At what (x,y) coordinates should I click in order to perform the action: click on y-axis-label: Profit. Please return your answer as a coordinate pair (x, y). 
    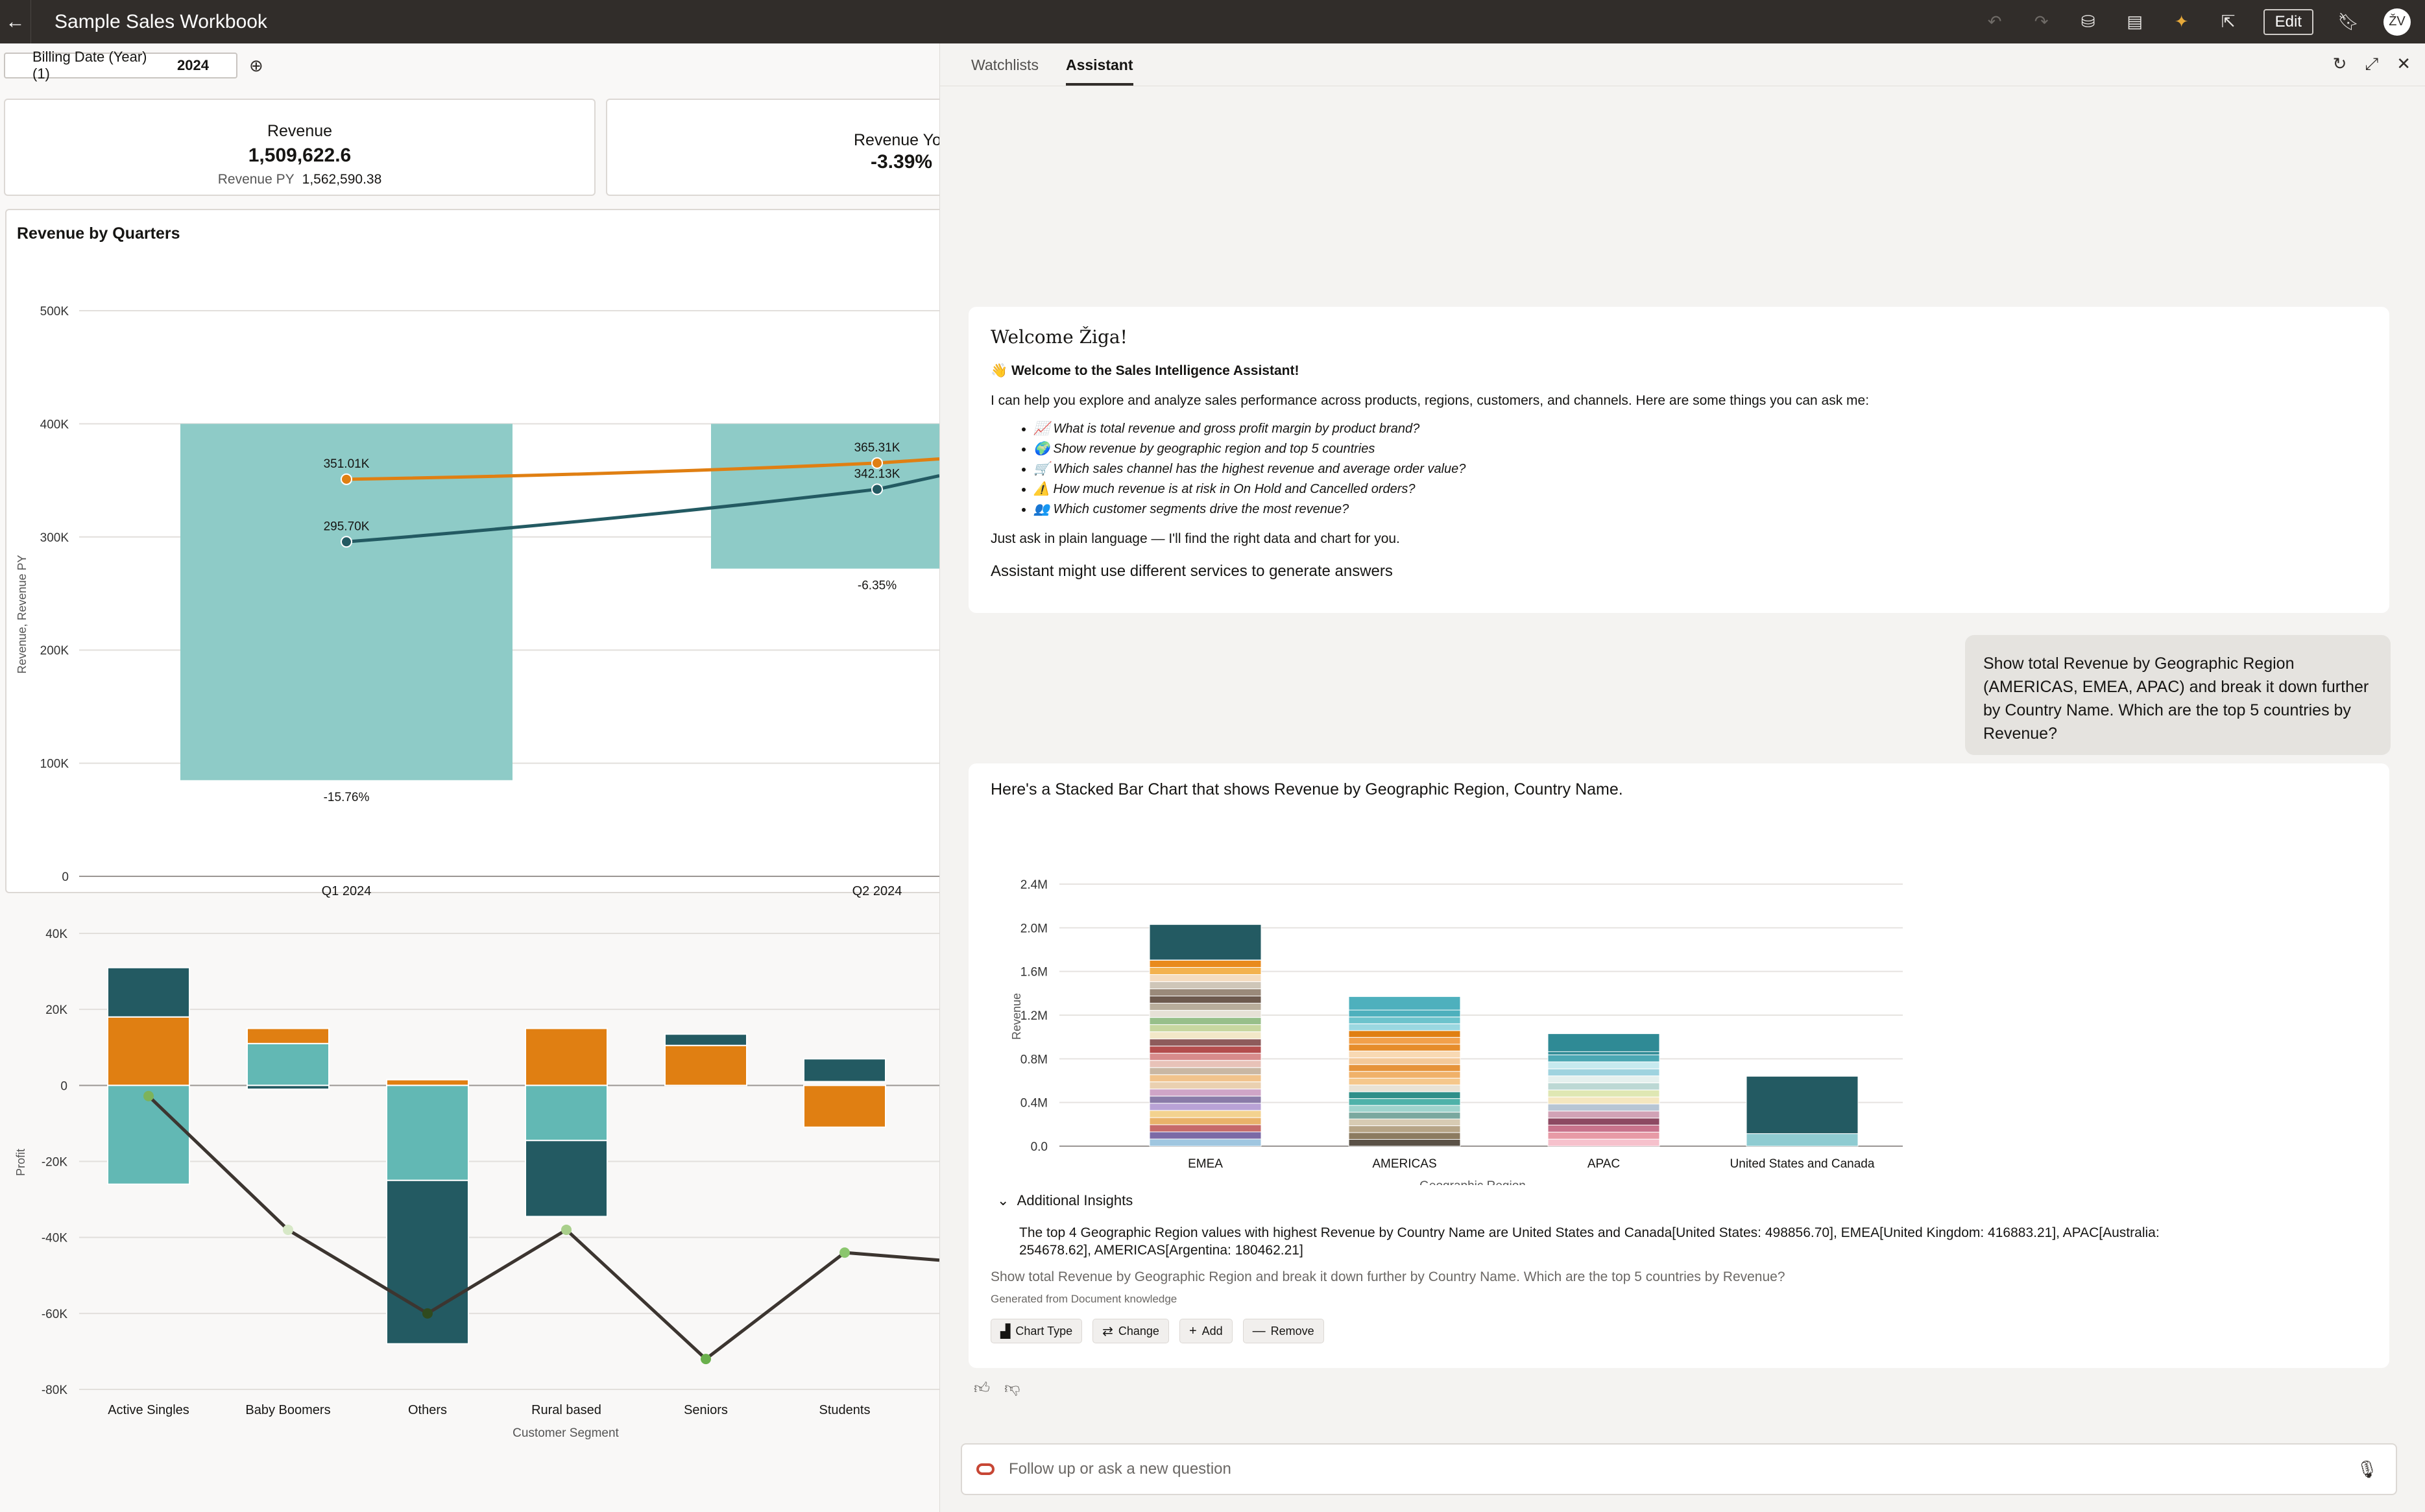
    Looking at the image, I should click on (20, 1162).